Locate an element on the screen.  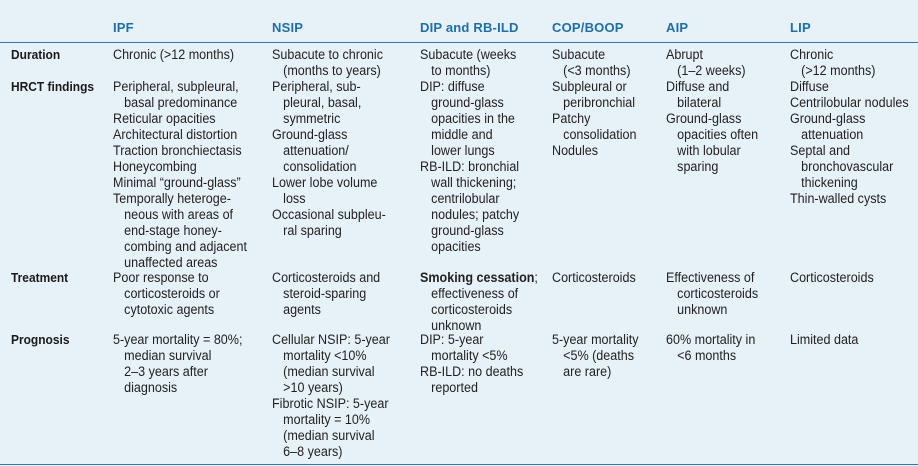
cell-aip-prognosis: 60% mortality in <6 months is located at coordinates (711, 347).